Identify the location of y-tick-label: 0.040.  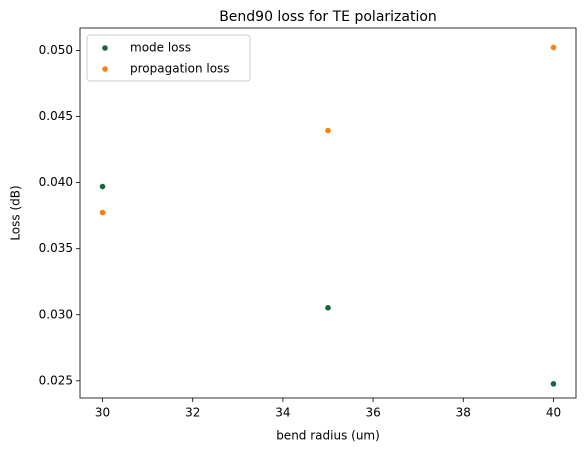
(56, 182).